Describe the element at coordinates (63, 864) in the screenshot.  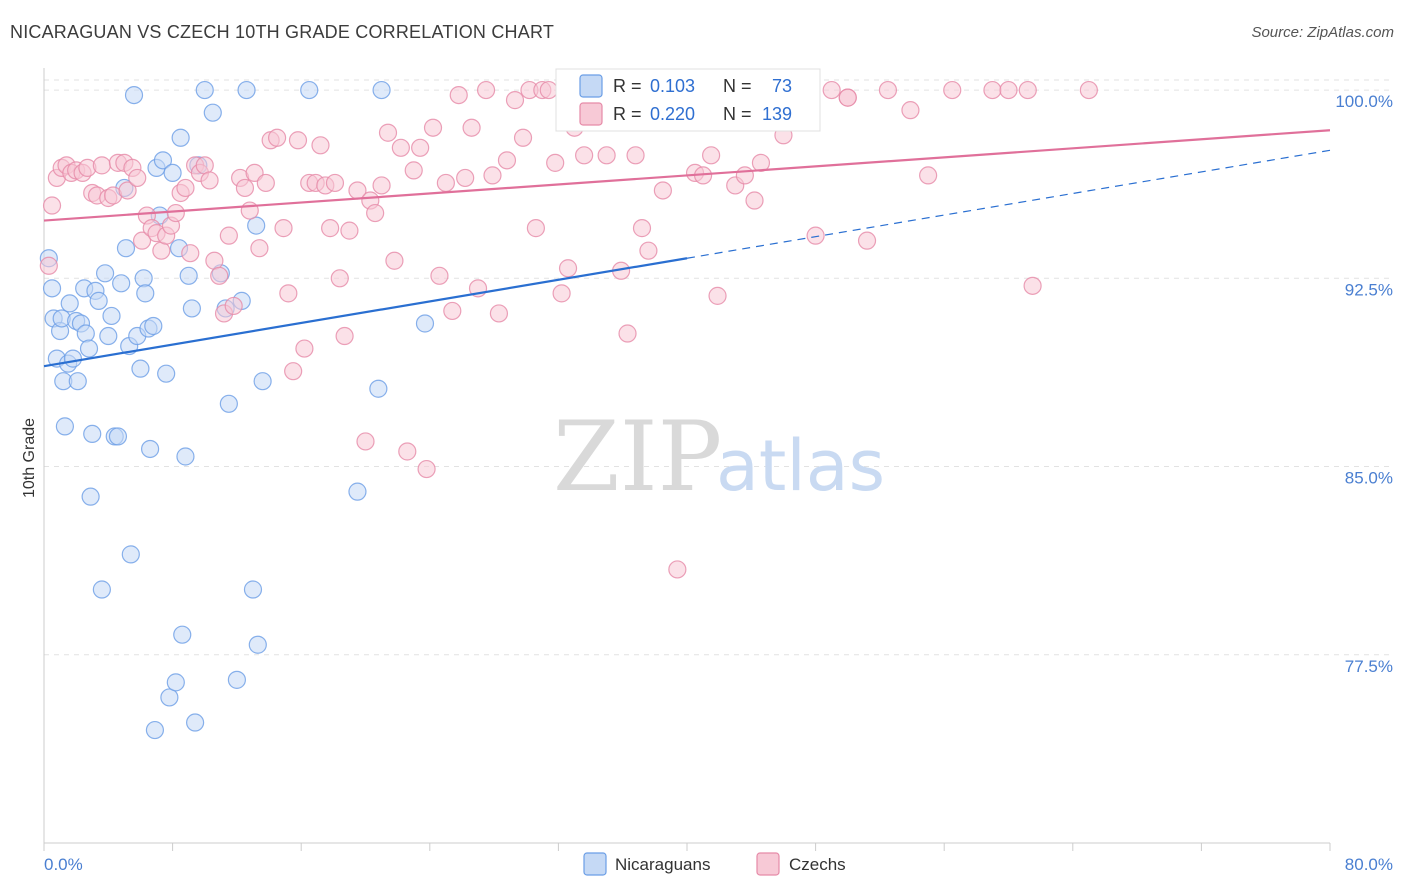
I see `x-tick-label-min: 0.0%` at that location.